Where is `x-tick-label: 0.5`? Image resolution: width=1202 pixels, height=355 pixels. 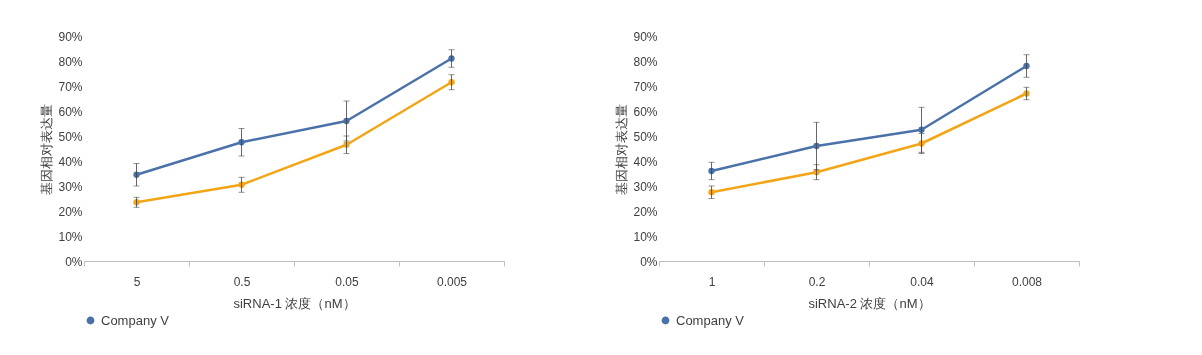 x-tick-label: 0.5 is located at coordinates (242, 281).